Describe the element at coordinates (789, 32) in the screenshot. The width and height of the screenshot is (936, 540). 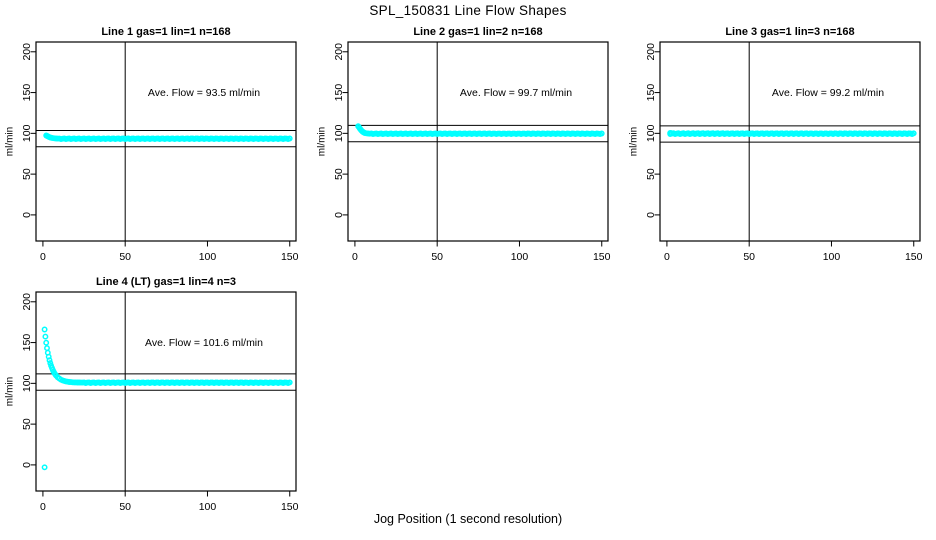
I see `panel-title: Line 3 gas=1 lin=3 n=168` at that location.